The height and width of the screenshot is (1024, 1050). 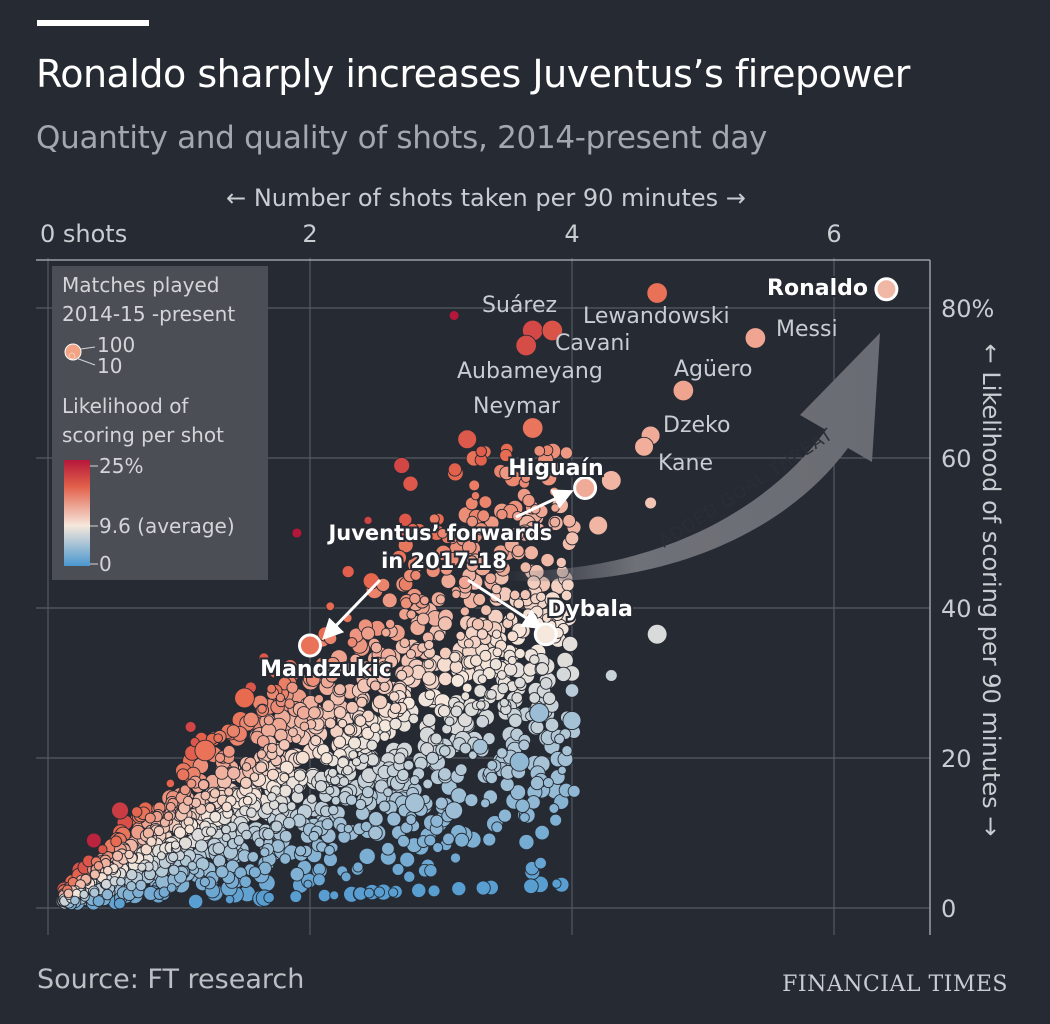 I want to click on highlight-label-ronaldo: Ronaldo, so click(x=817, y=288).